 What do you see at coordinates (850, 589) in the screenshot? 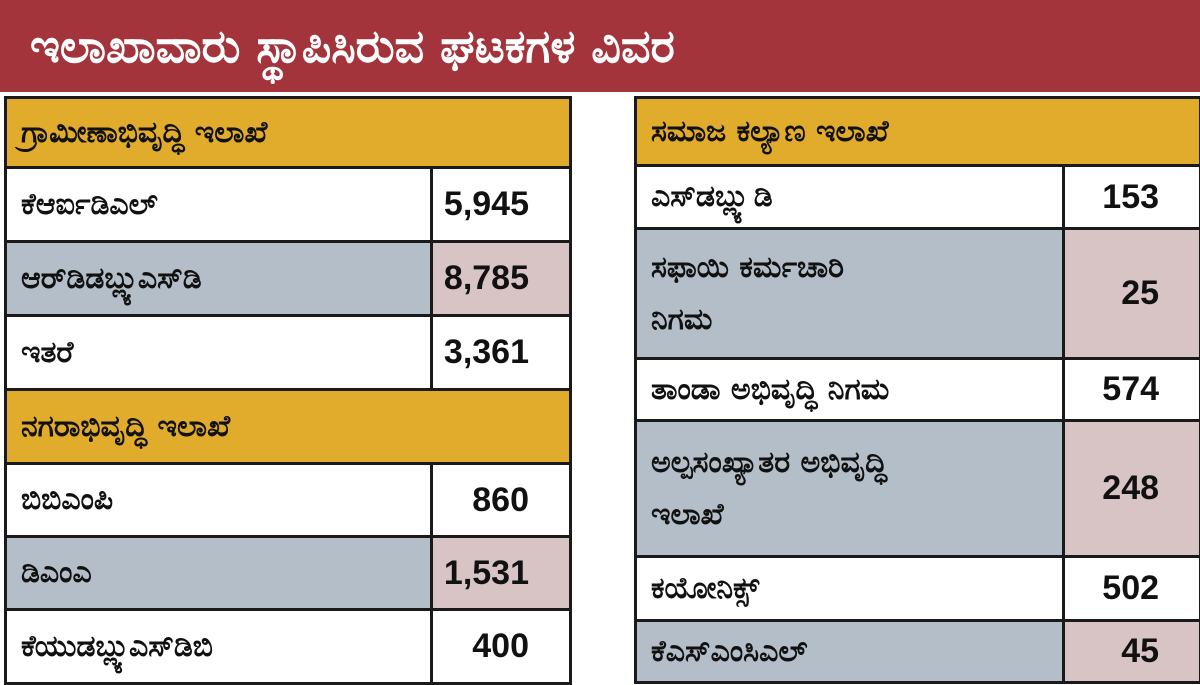
I see `row-label: ಕಯೋನಿಕ್ಸ್` at bounding box center [850, 589].